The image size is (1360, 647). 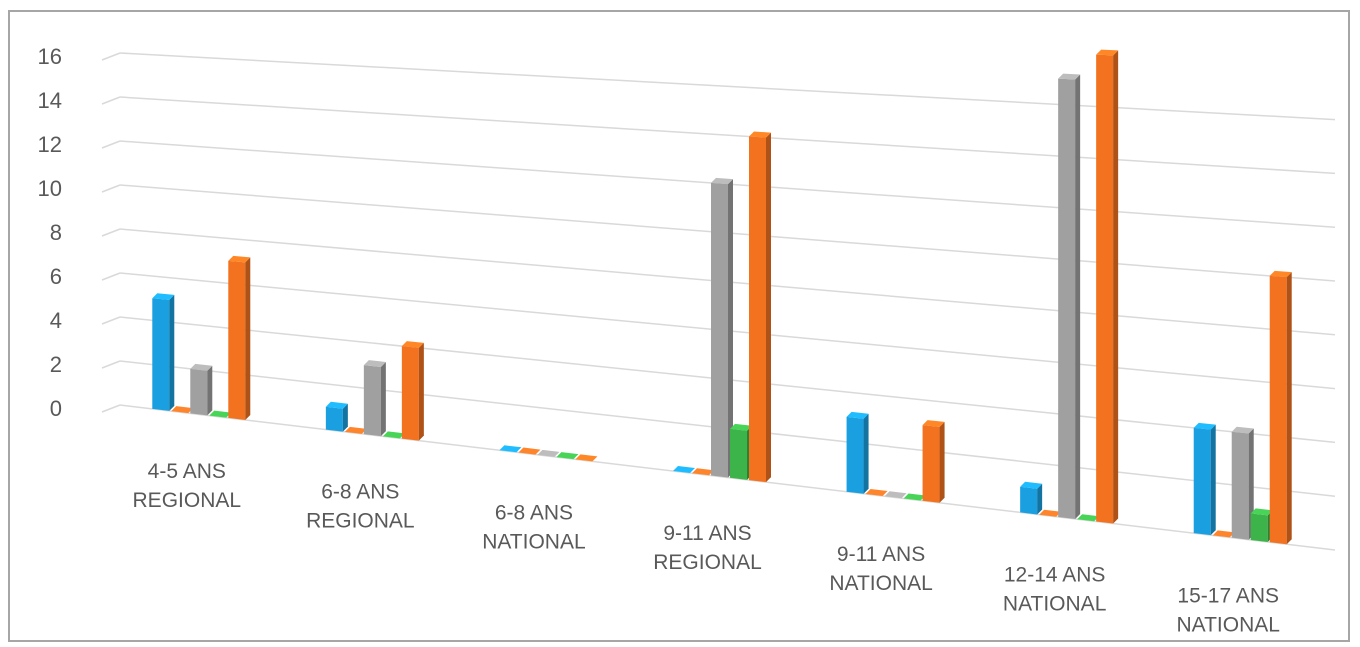 What do you see at coordinates (50, 188) in the screenshot?
I see `y-tick-label: 10` at bounding box center [50, 188].